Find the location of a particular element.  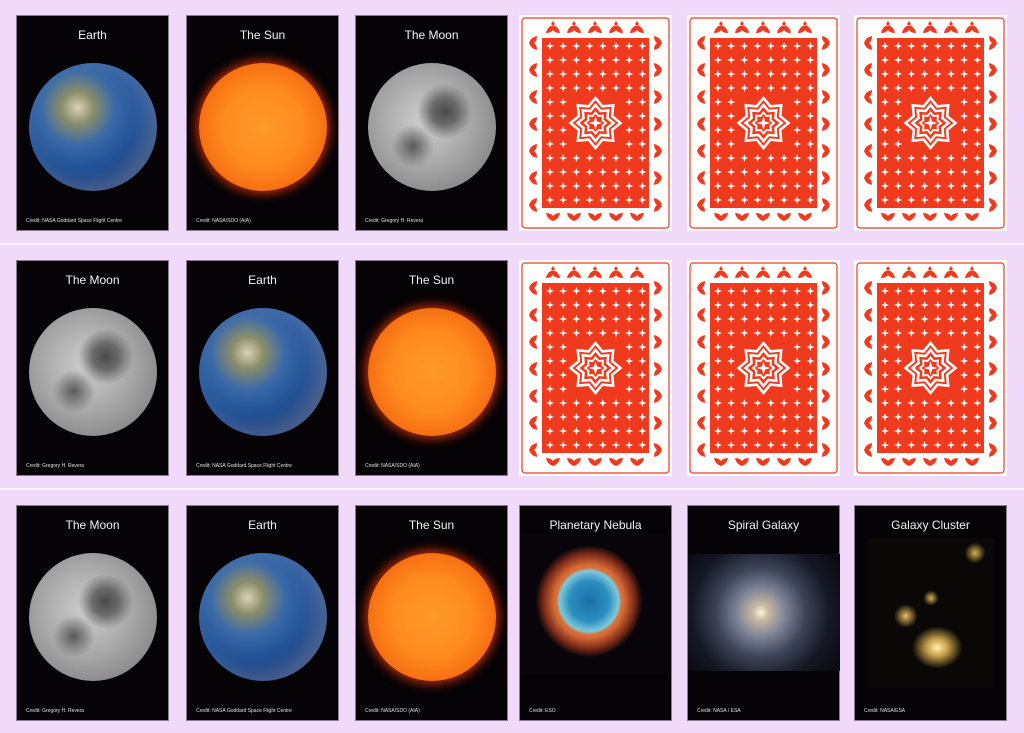

card-credit: Credit: NASA/ESA is located at coordinates (885, 711).